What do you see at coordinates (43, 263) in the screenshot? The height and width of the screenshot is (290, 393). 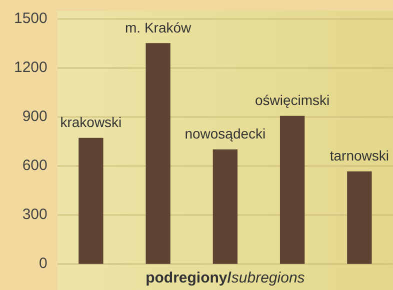 I see `y-tick-label: 0` at bounding box center [43, 263].